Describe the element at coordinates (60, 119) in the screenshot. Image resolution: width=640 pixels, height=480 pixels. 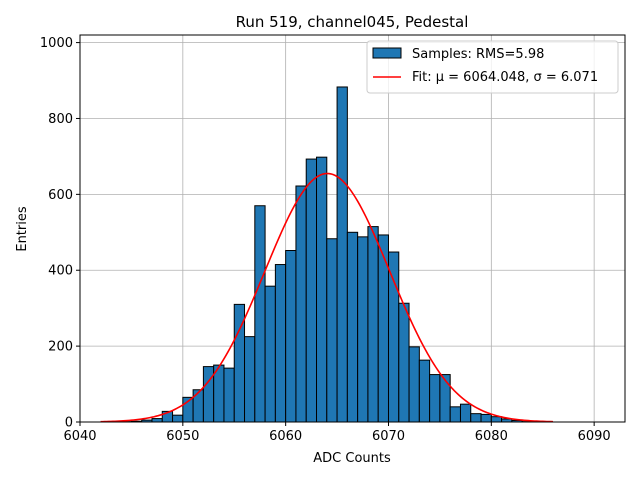
I see `y-tick-label: 800` at that location.